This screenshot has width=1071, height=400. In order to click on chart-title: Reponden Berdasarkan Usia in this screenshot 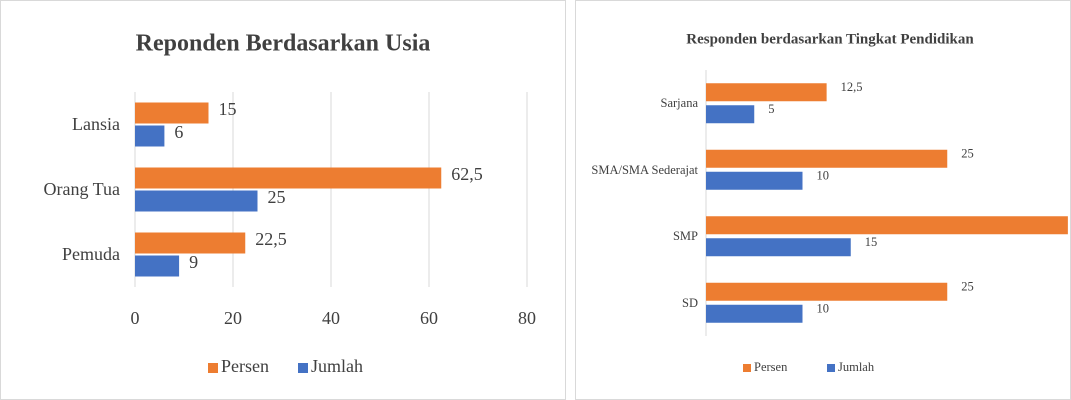, I will do `click(283, 44)`.